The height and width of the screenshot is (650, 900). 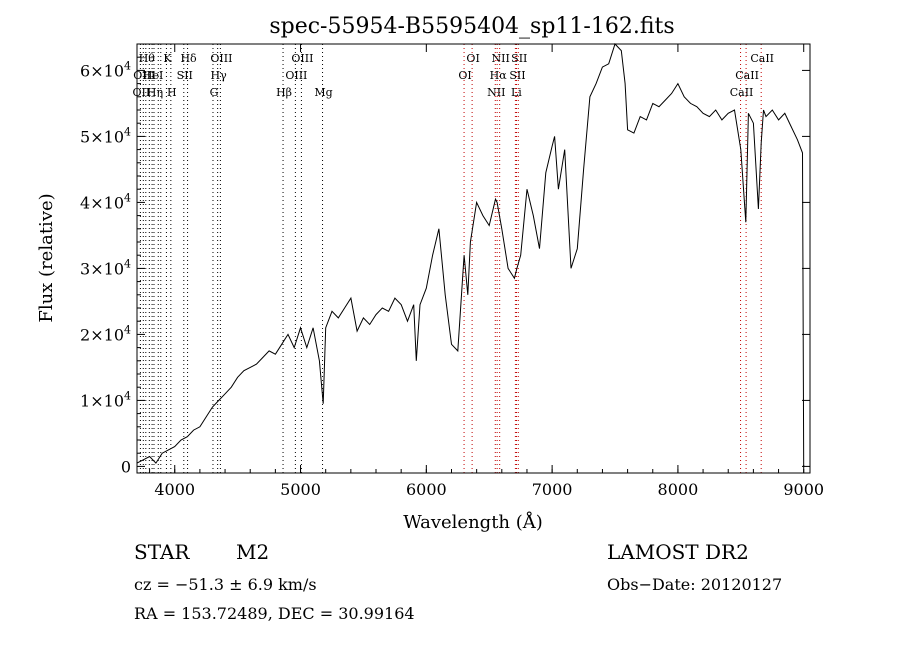 I want to click on line-marker-label: H, so click(x=172, y=92).